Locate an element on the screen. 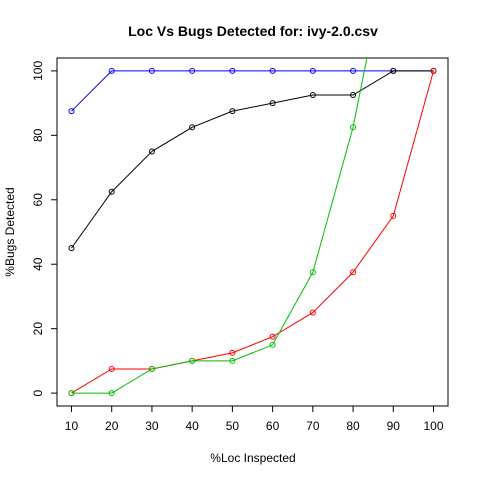 This screenshot has height=485, width=480. chart-title: Loc Vs Bugs Detected for: ivy-2.0.csv is located at coordinates (253, 31).